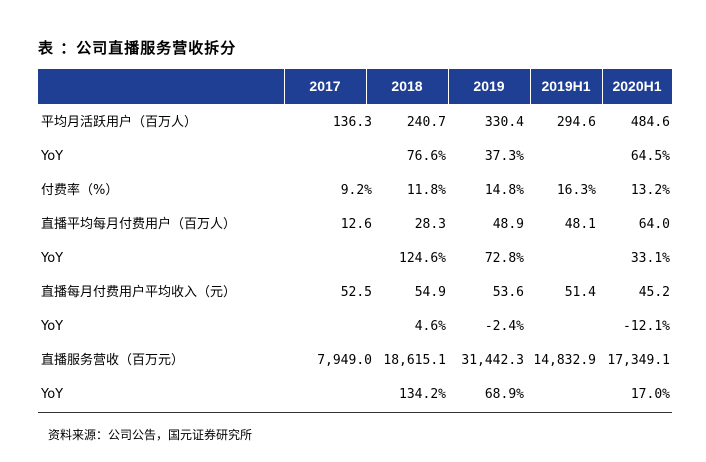 The width and height of the screenshot is (706, 462). Describe the element at coordinates (650, 394) in the screenshot. I see `table-cell: 17.0%` at that location.